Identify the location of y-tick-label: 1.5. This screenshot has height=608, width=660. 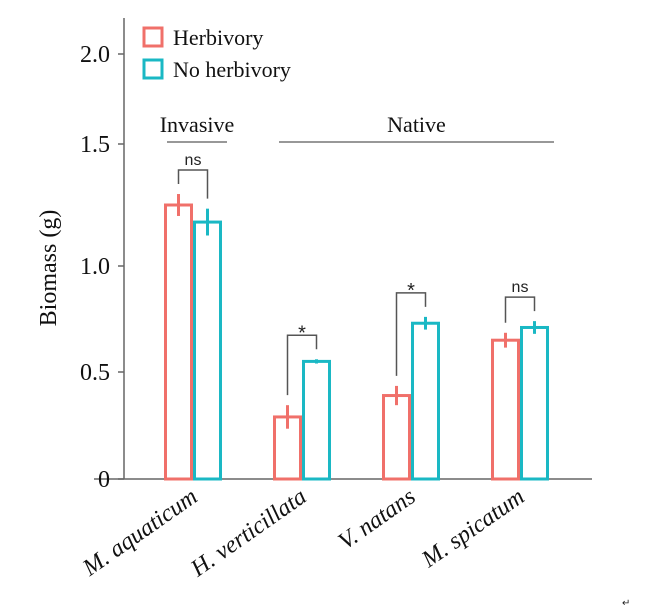
(95, 145).